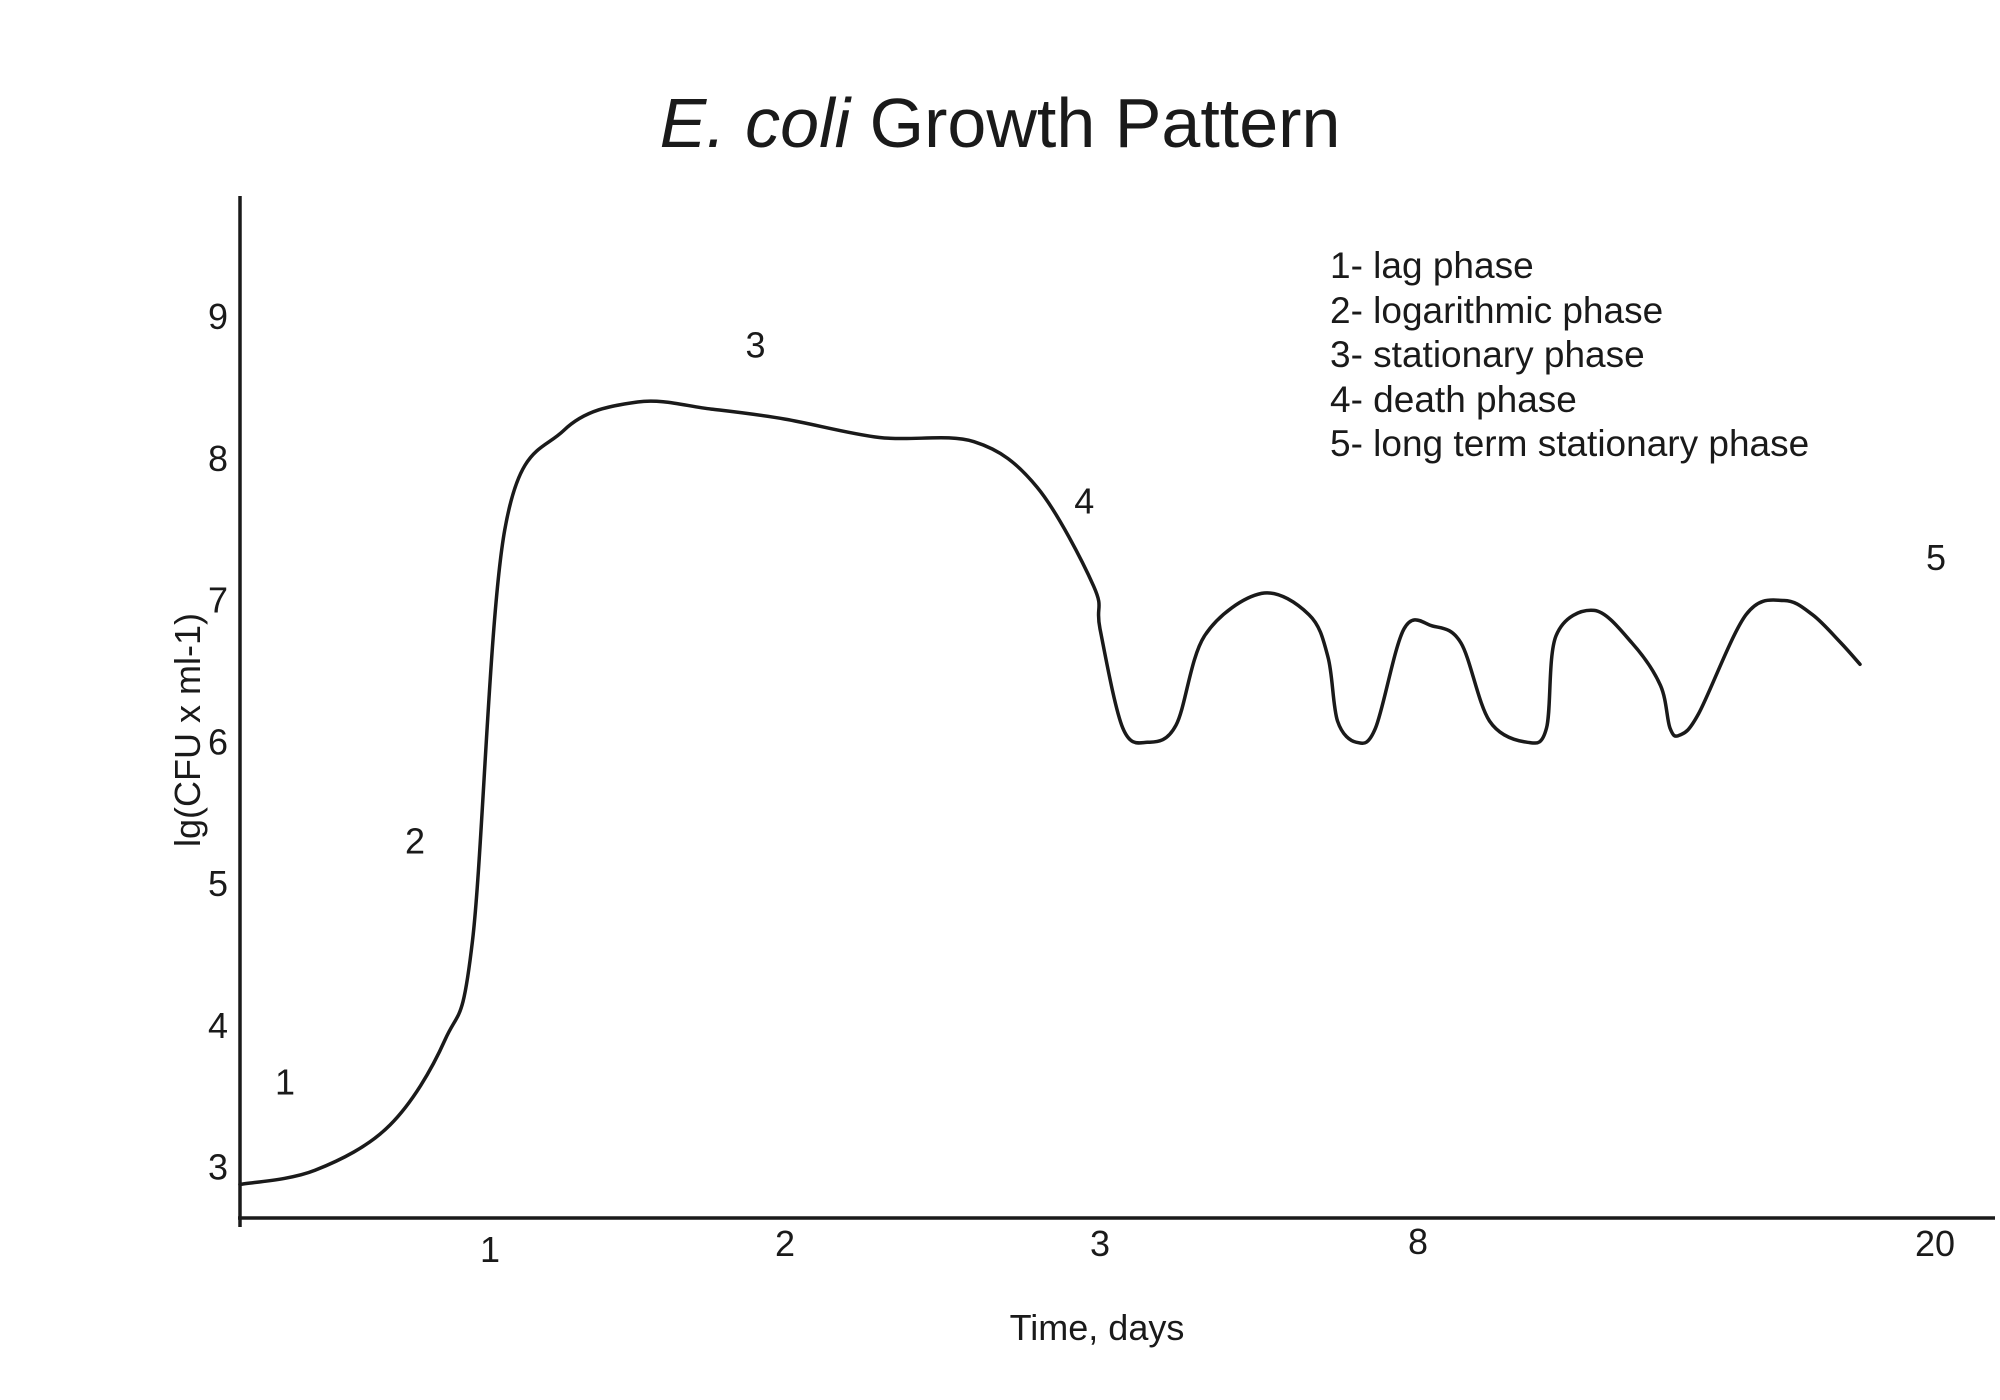 This screenshot has height=1400, width=2000. Describe the element at coordinates (218, 741) in the screenshot. I see `y-tick-label: 6` at that location.